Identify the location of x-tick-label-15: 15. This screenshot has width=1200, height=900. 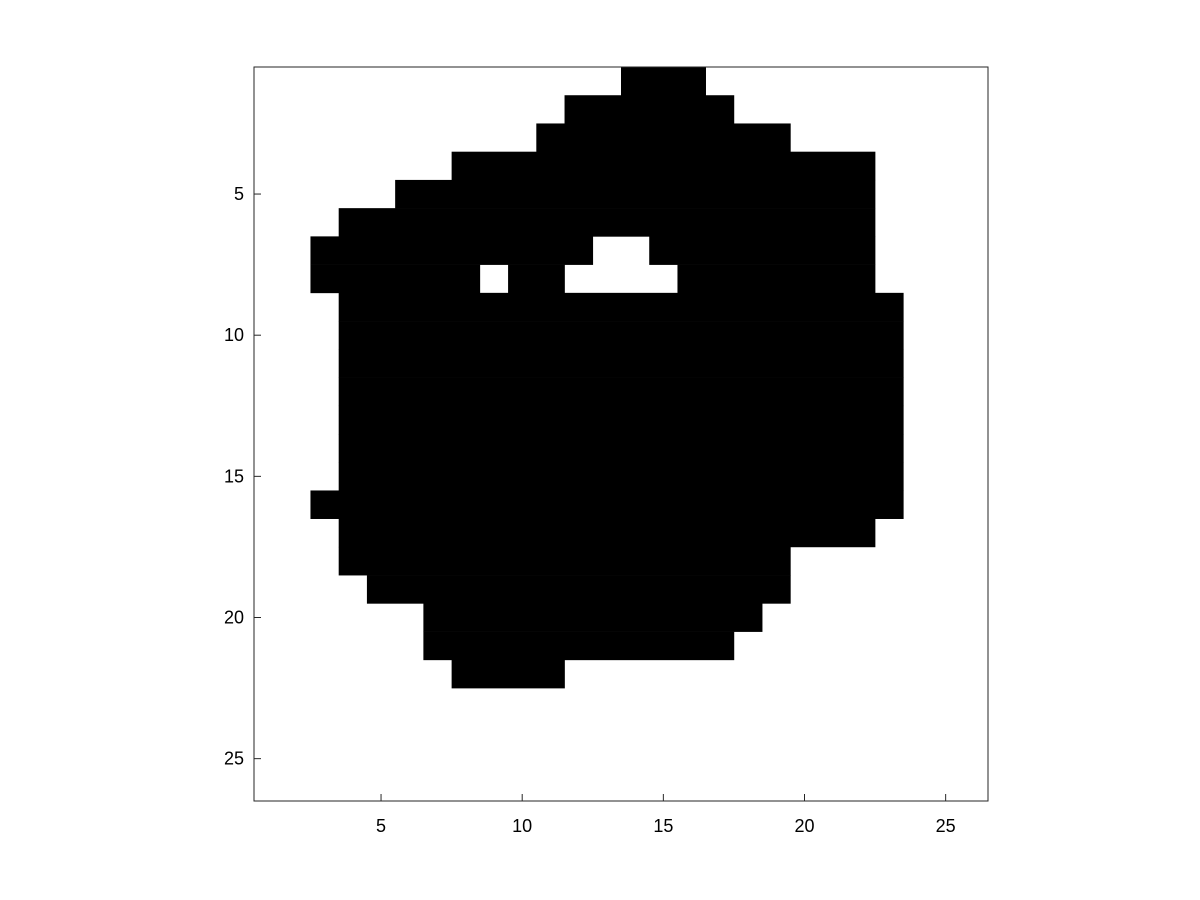
(663, 826).